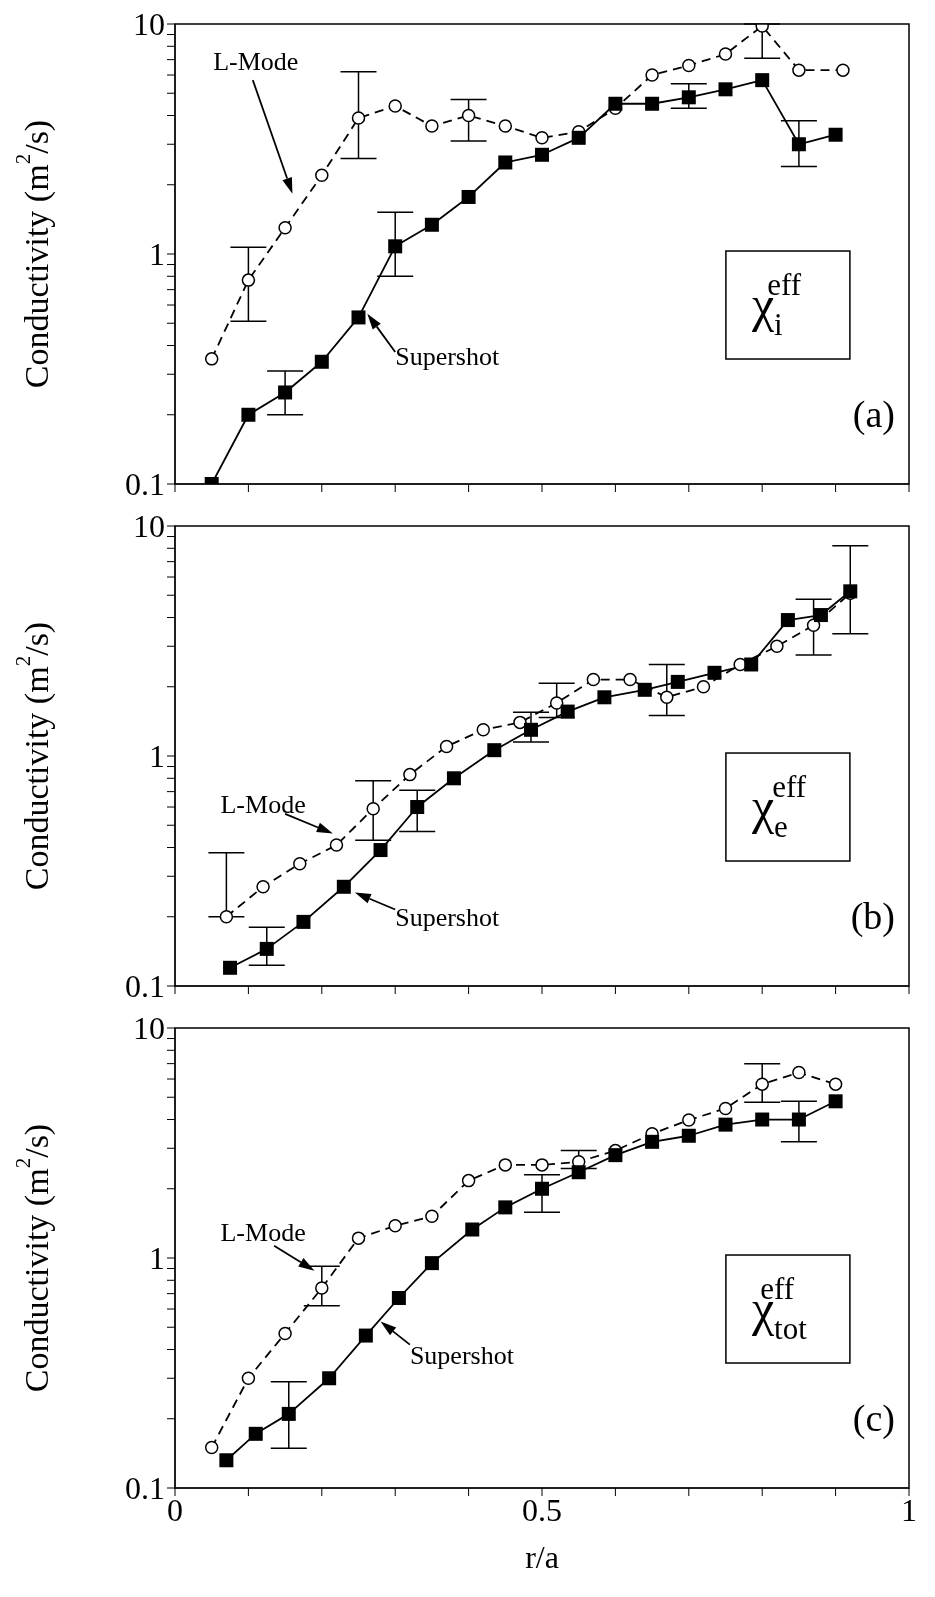 The width and height of the screenshot is (935, 1597). I want to click on x-tick-label: 0, so click(175, 1509).